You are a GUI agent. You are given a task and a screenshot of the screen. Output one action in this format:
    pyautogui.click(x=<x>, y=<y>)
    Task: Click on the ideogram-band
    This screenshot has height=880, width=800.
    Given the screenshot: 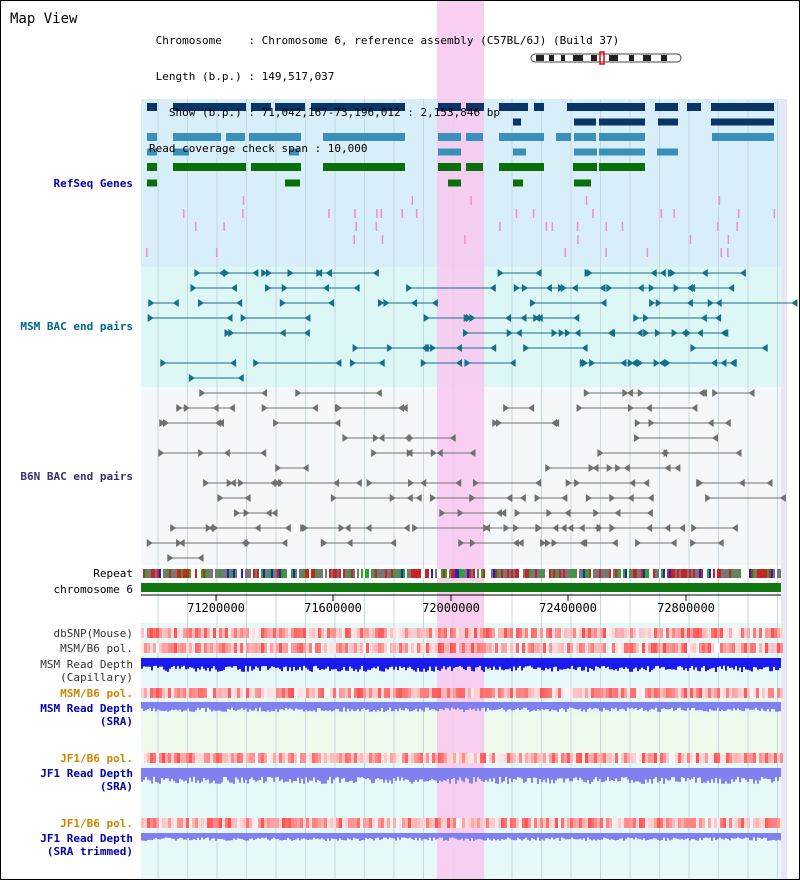 What is the action you would take?
    pyautogui.click(x=563, y=58)
    